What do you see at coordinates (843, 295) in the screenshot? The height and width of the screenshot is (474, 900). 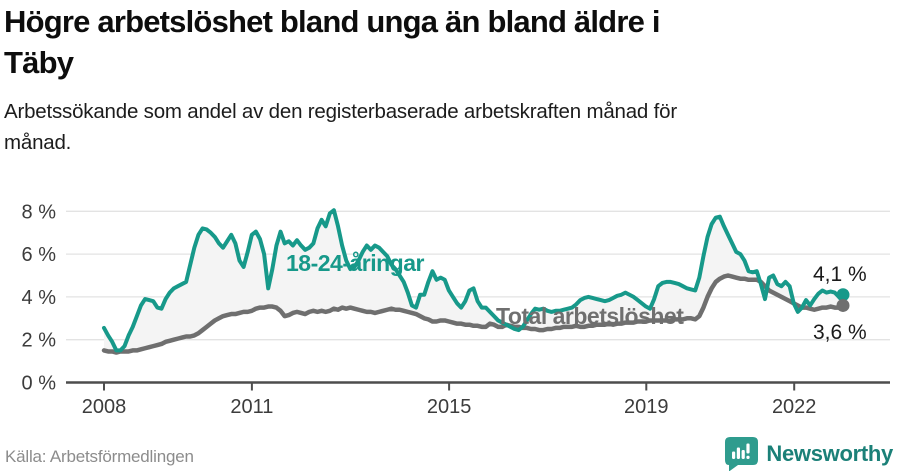 I see `end-dot-youth` at bounding box center [843, 295].